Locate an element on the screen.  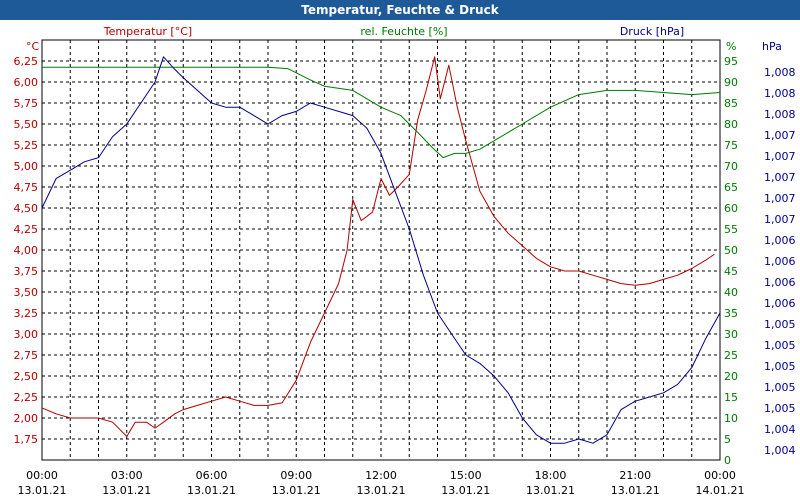
temperature-tick-label: 6,00 is located at coordinates (26, 82).